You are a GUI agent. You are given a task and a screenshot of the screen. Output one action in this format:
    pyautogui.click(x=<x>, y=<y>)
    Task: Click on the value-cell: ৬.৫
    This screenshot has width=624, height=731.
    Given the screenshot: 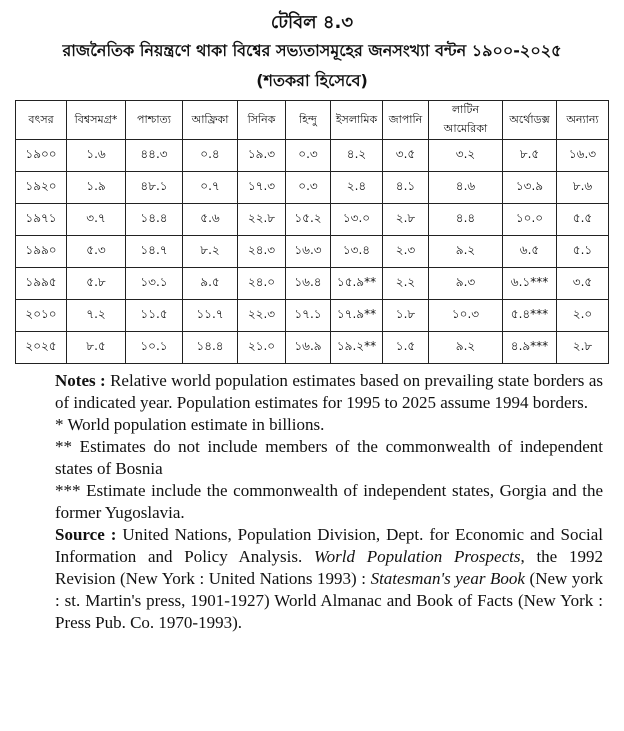 What is the action you would take?
    pyautogui.click(x=529, y=251)
    